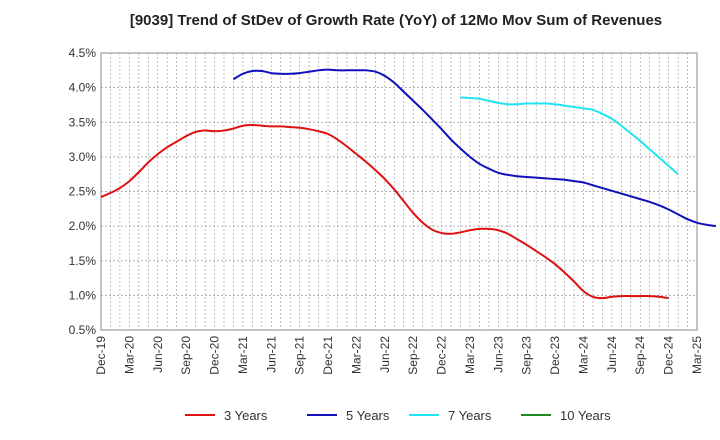 The image size is (720, 440). I want to click on x-tick-label: Dec-20, so click(215, 355).